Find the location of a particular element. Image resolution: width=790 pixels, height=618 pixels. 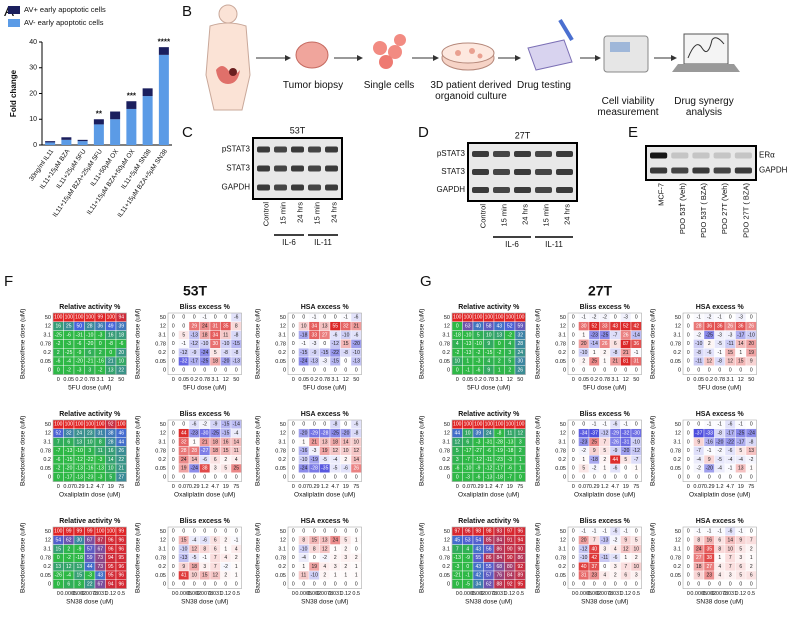

group-label: IL-6 is located at coordinates (289, 242).